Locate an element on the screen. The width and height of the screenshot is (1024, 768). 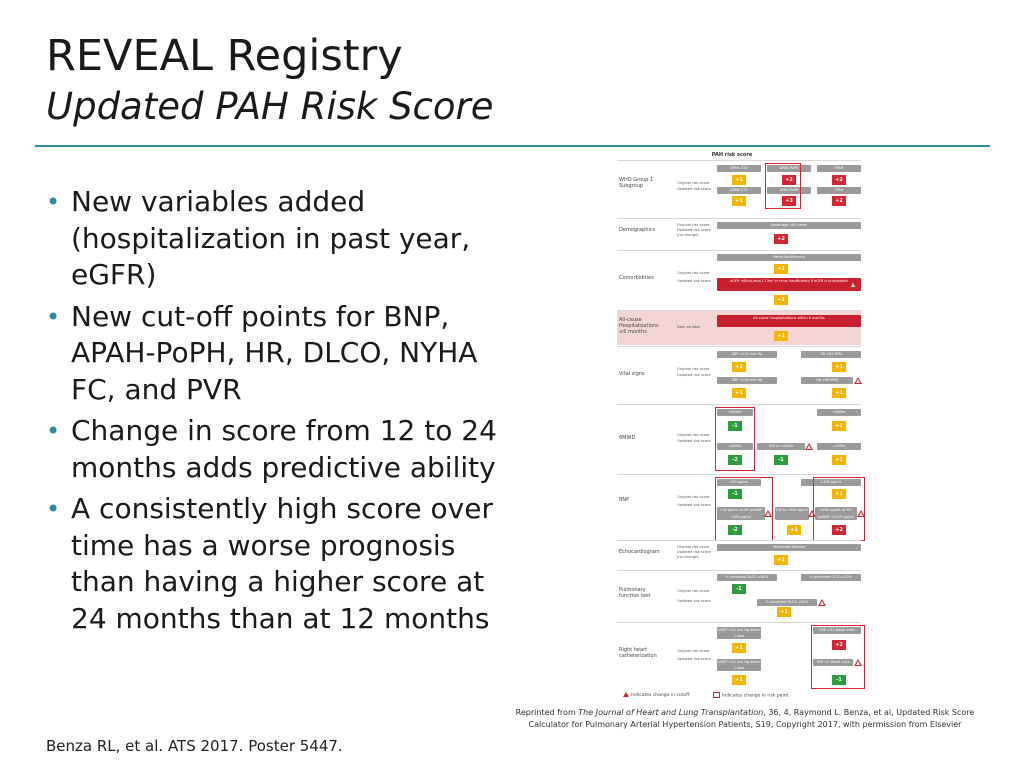
section-label: 6MWD is located at coordinates (627, 438).